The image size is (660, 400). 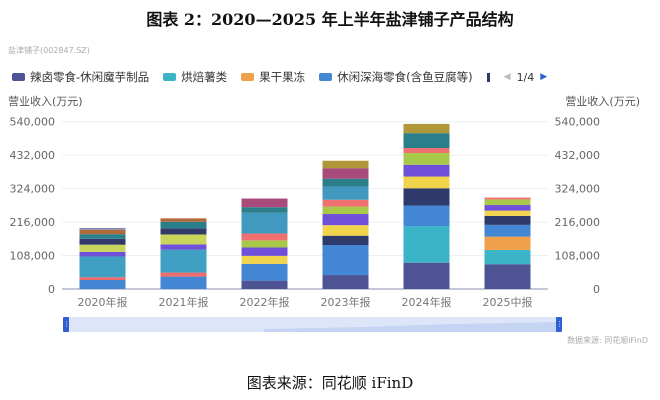 I want to click on legend-item: 休闲深海零食(含鱼豆腐等), so click(x=396, y=77).